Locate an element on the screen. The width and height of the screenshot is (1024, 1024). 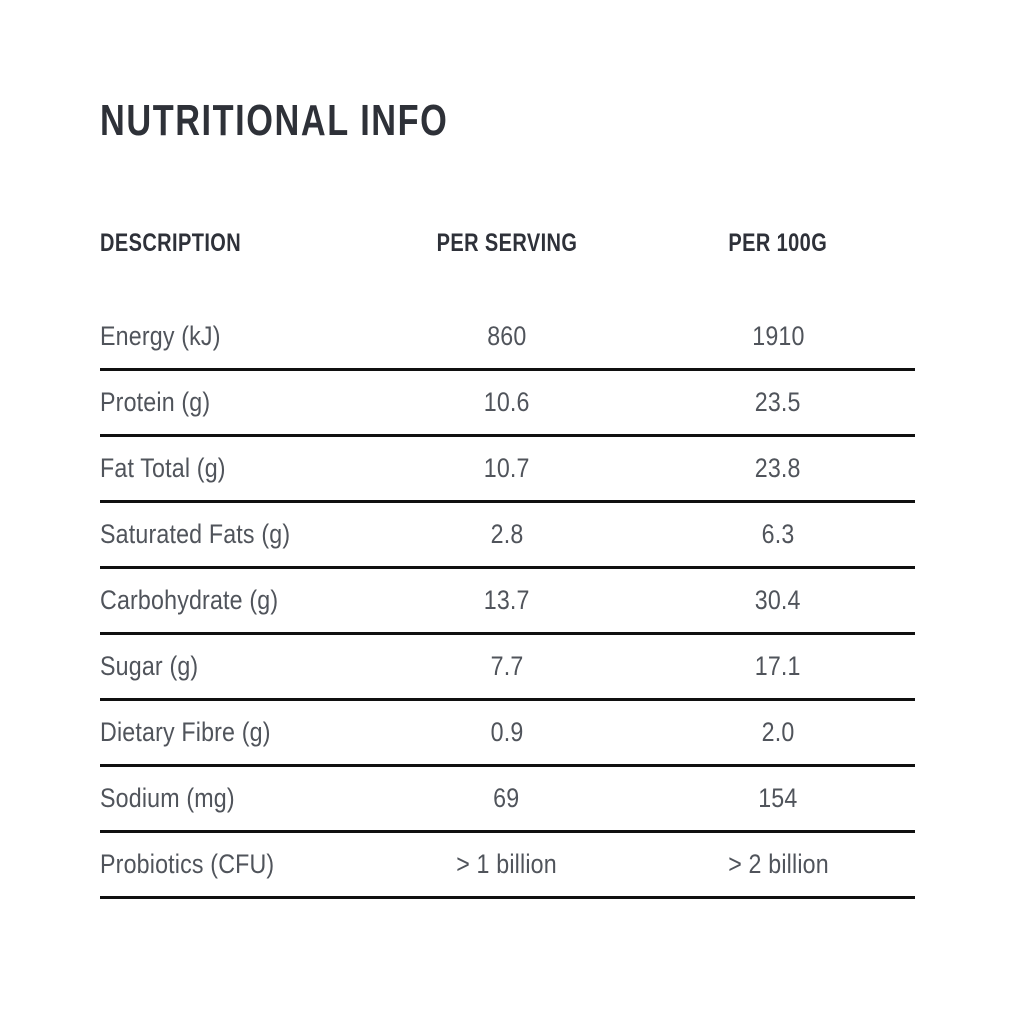
per-serving-value: 13.7 is located at coordinates (506, 600).